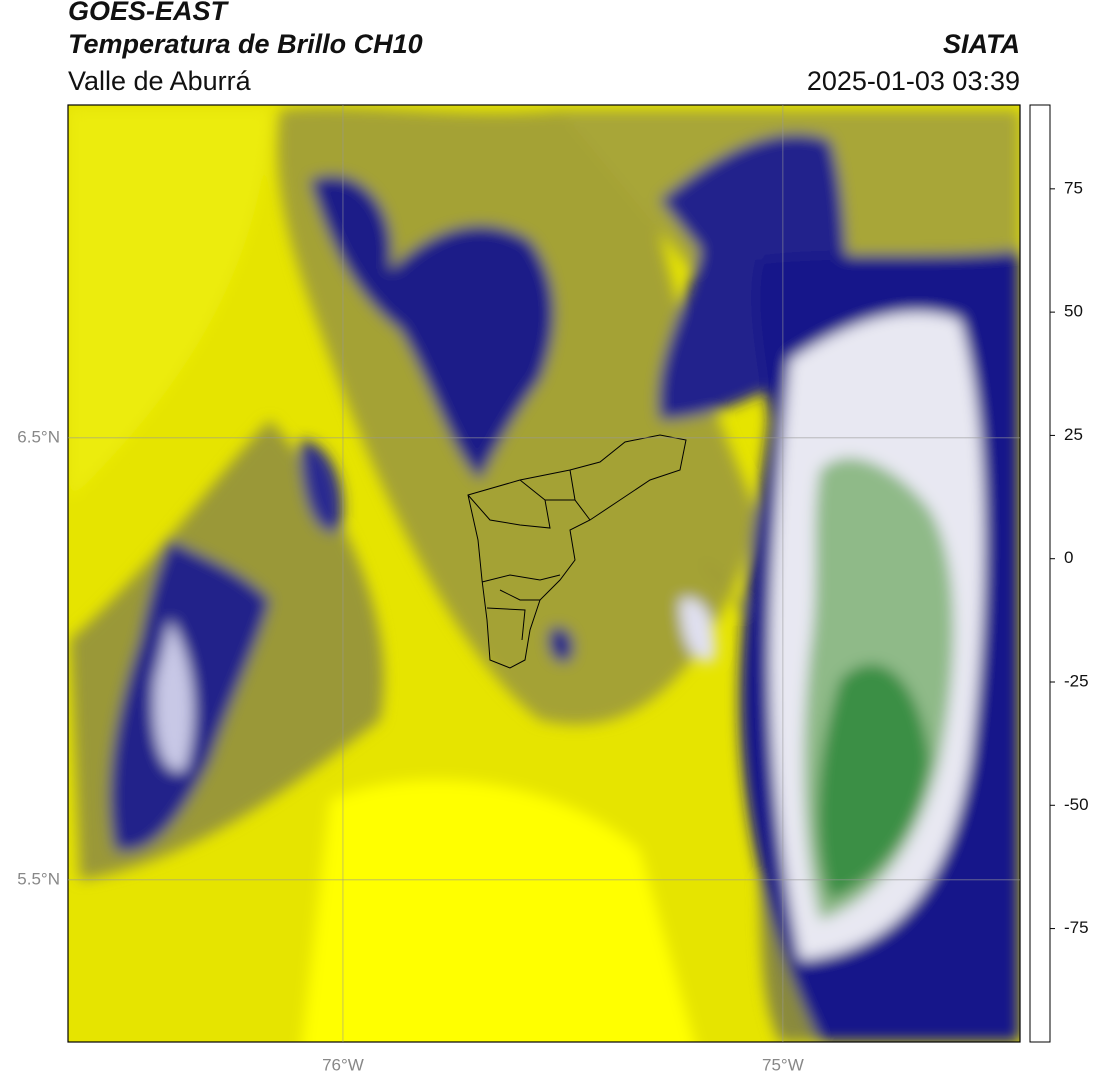  Describe the element at coordinates (1076, 804) in the screenshot. I see `colorbar-tick-label: -50` at that location.